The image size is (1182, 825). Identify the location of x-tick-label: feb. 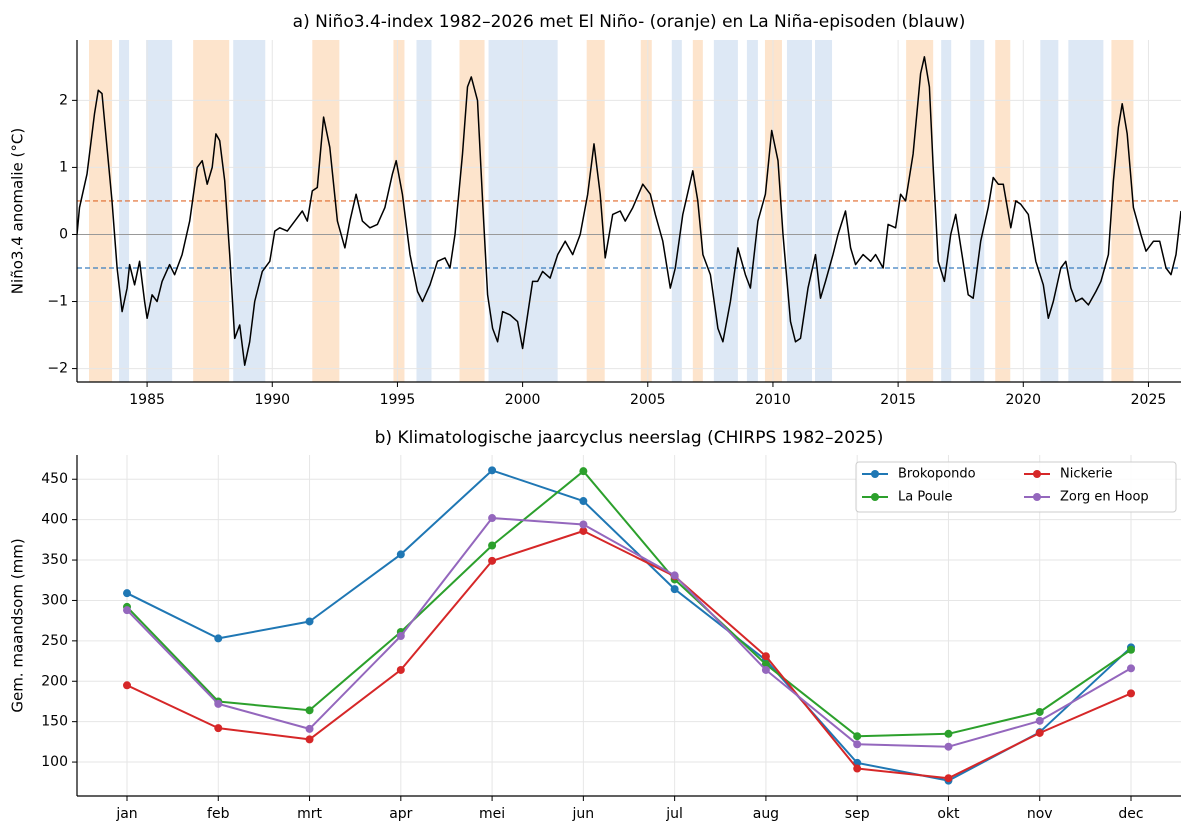
(218, 814).